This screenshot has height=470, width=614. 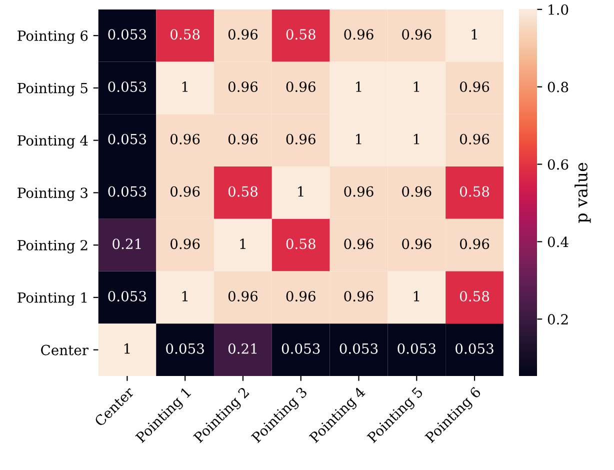 I want to click on y-tick-label: Pointing 5, so click(x=53, y=89).